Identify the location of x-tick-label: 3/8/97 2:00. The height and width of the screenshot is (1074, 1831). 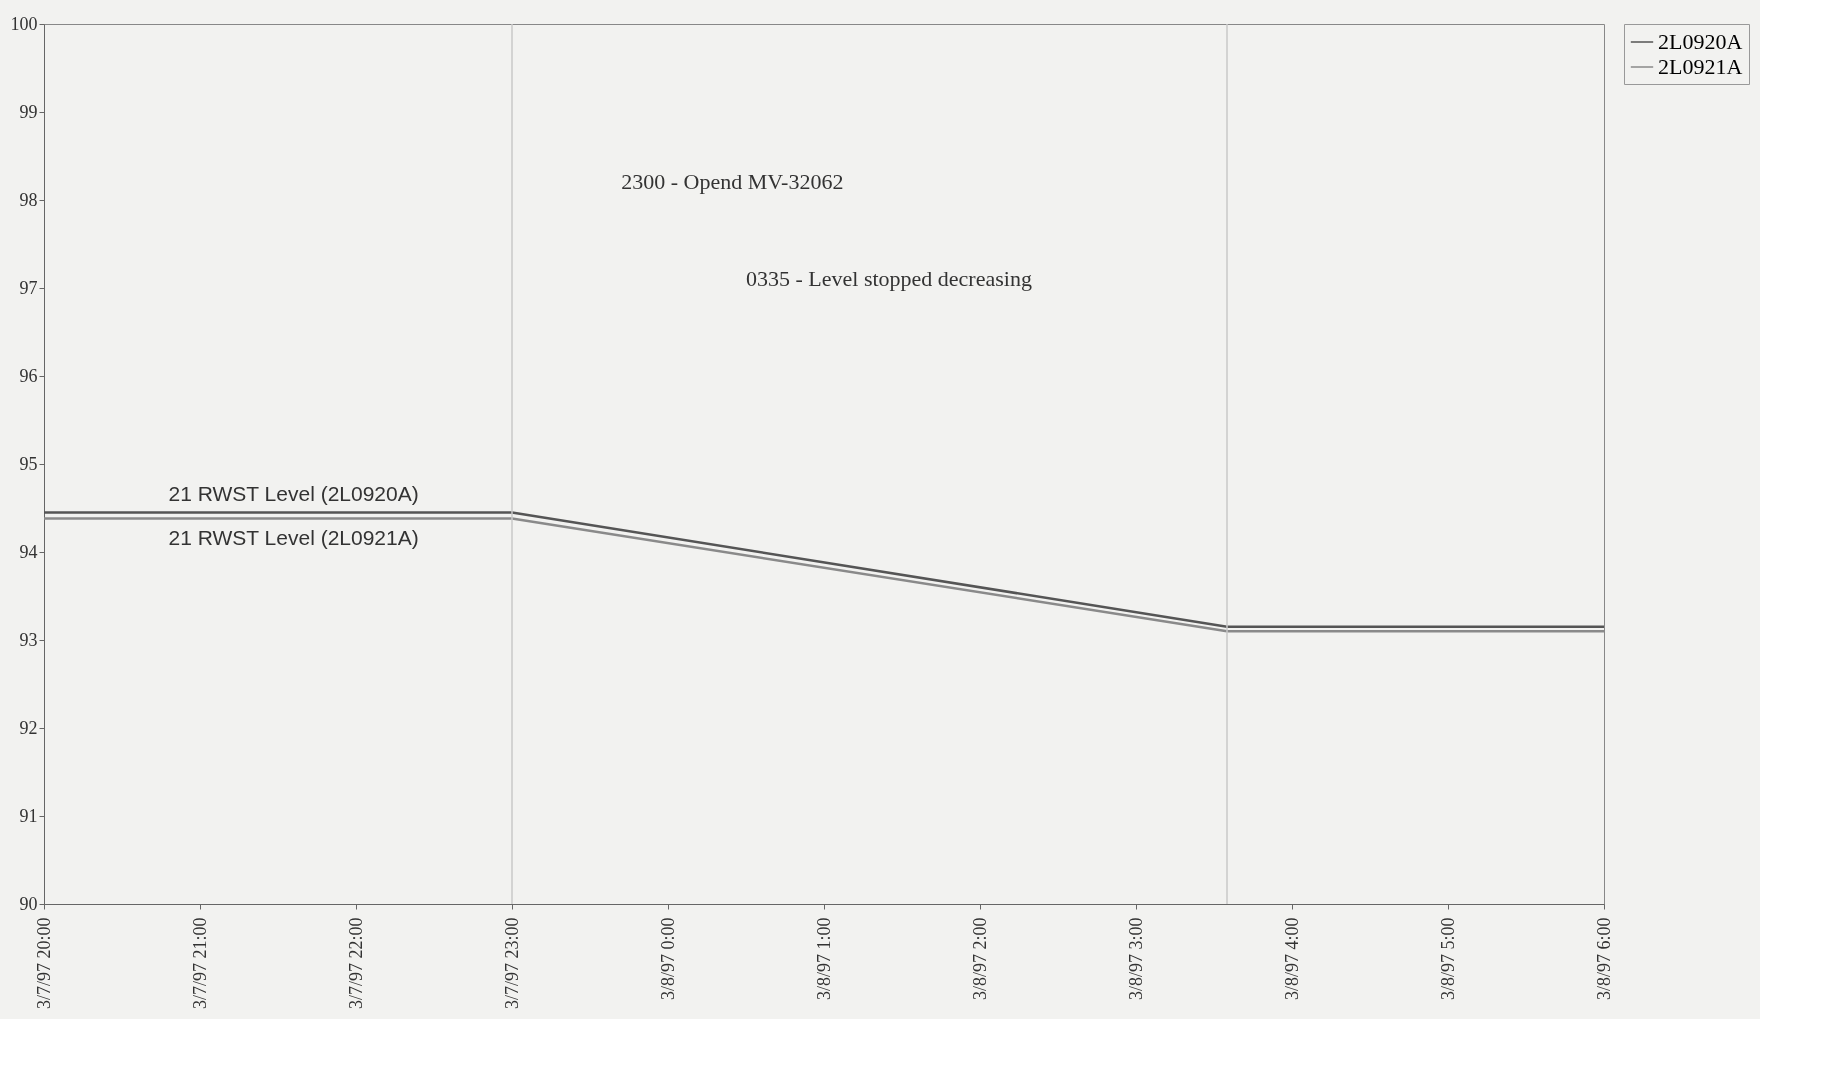
(979, 959).